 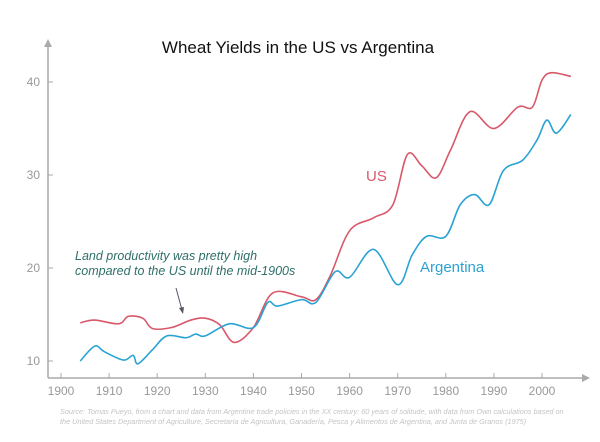 I want to click on x-tick-label: 1910, so click(x=109, y=391).